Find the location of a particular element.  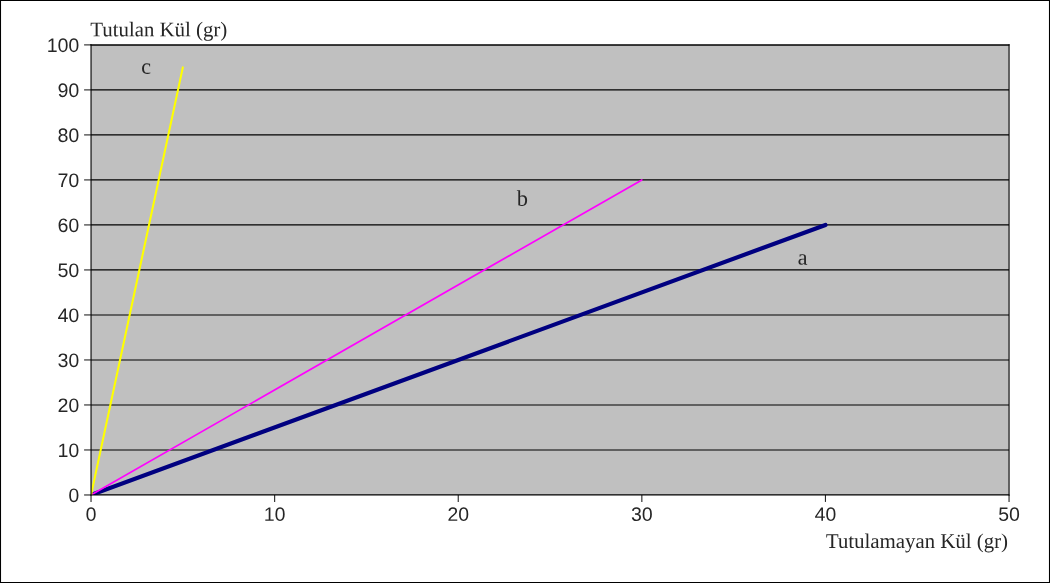

x-axis-title: Tutulamayan Kül (gr) is located at coordinates (917, 543).